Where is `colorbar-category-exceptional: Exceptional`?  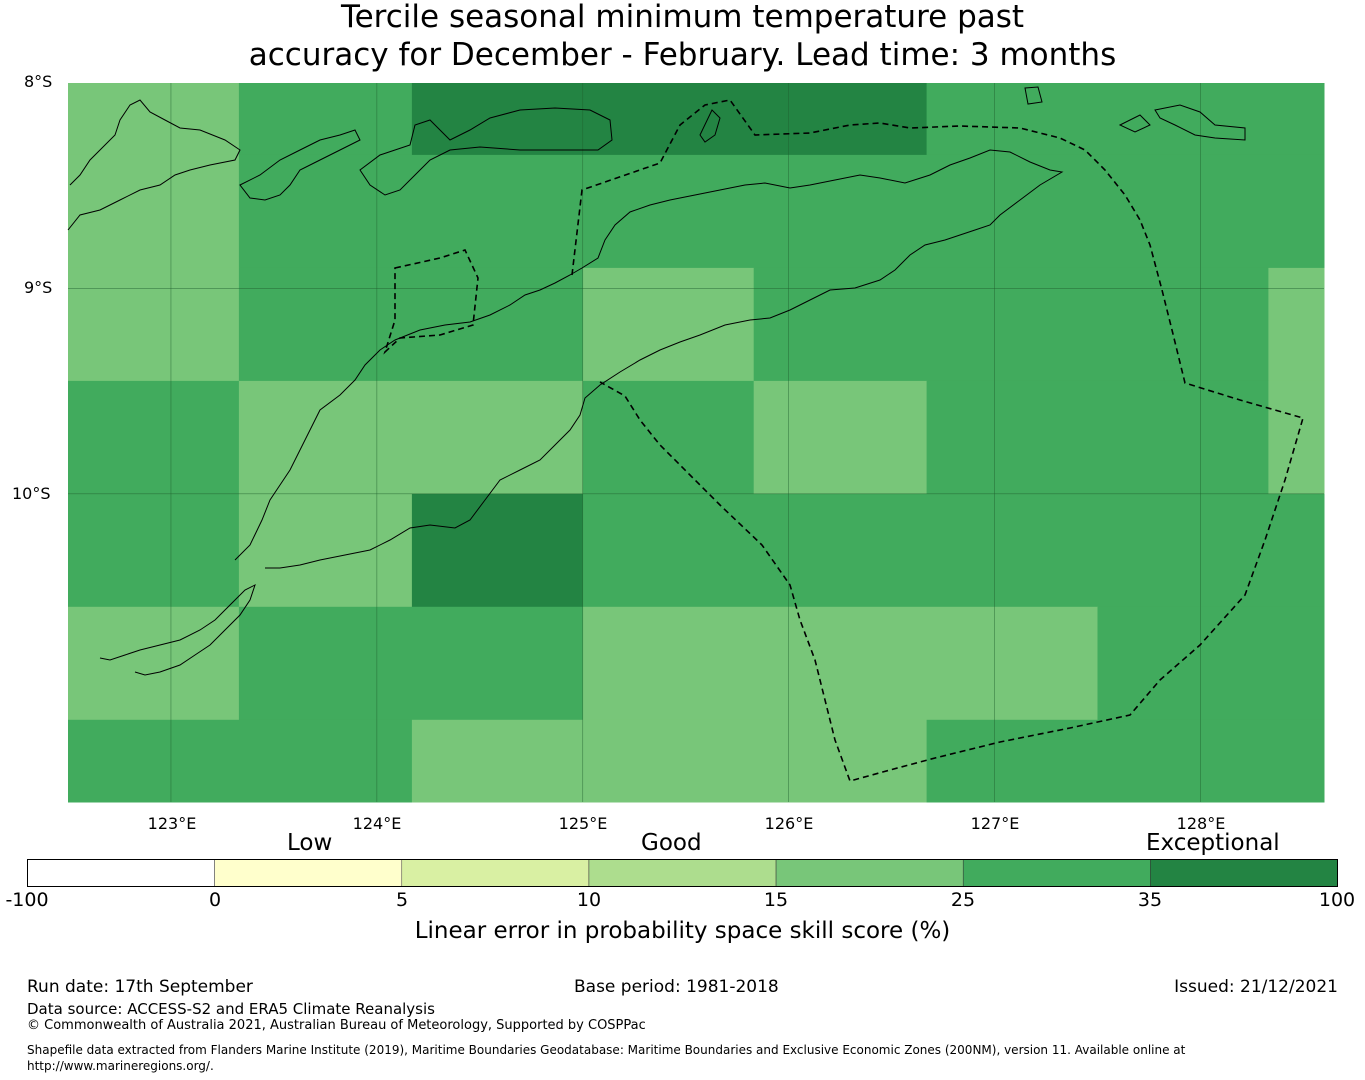 colorbar-category-exceptional: Exceptional is located at coordinates (1213, 843).